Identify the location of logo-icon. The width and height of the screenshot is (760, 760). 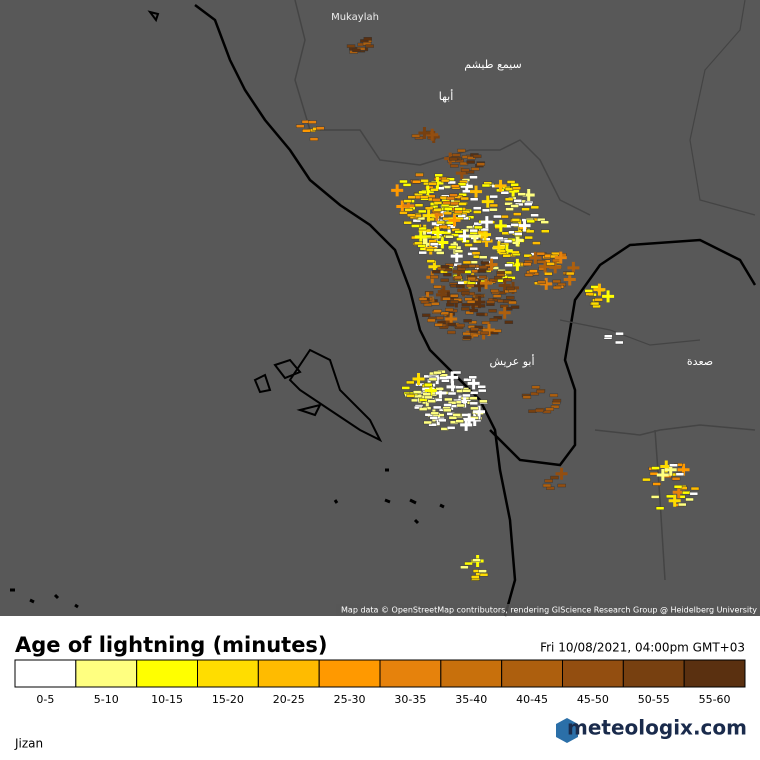
(567, 730).